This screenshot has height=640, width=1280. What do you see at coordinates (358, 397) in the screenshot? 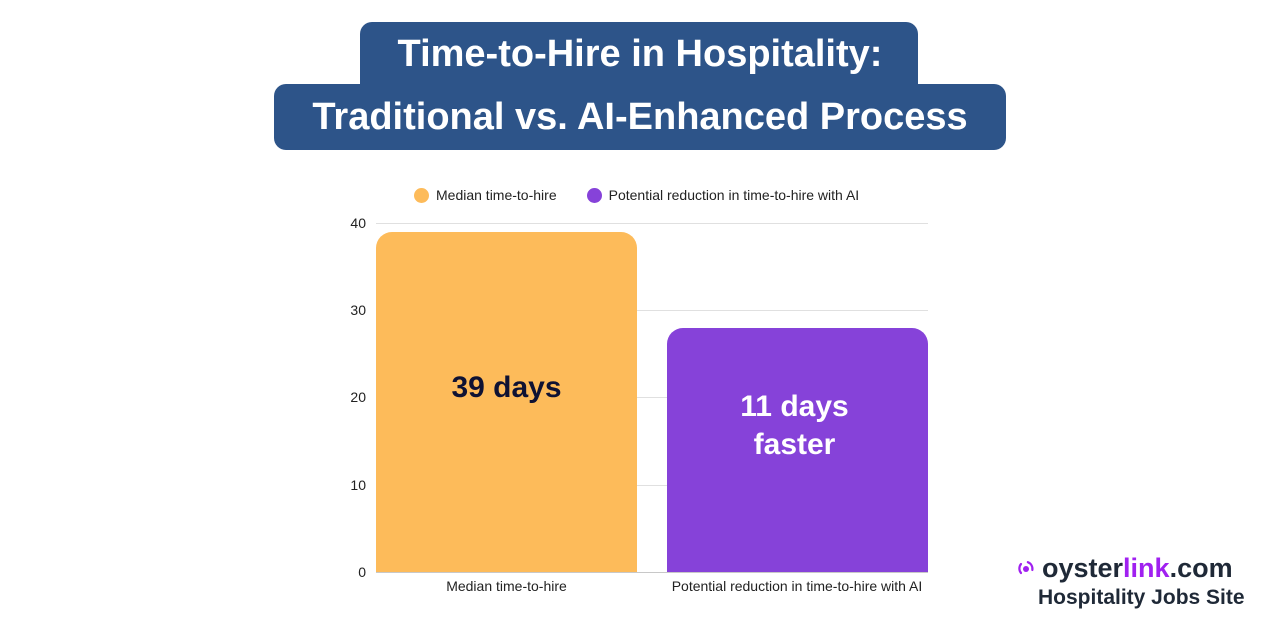
I see `y-tick-20: 20` at bounding box center [358, 397].